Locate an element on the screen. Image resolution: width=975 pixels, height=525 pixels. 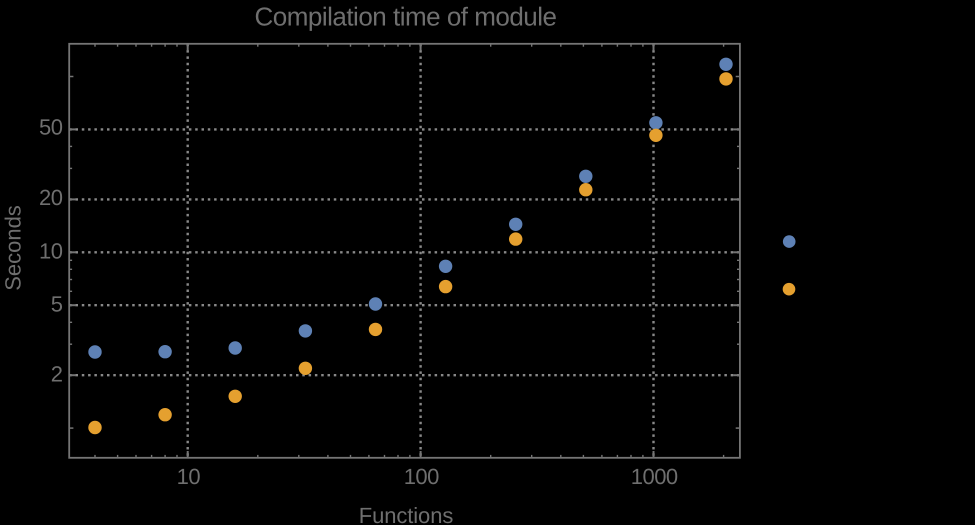
svg-text: 2 is located at coordinates (57, 373).